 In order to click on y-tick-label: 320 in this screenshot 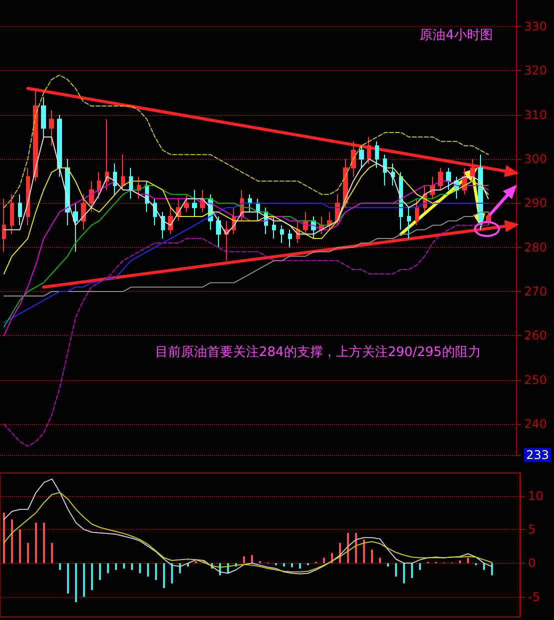, I will do `click(535, 71)`.